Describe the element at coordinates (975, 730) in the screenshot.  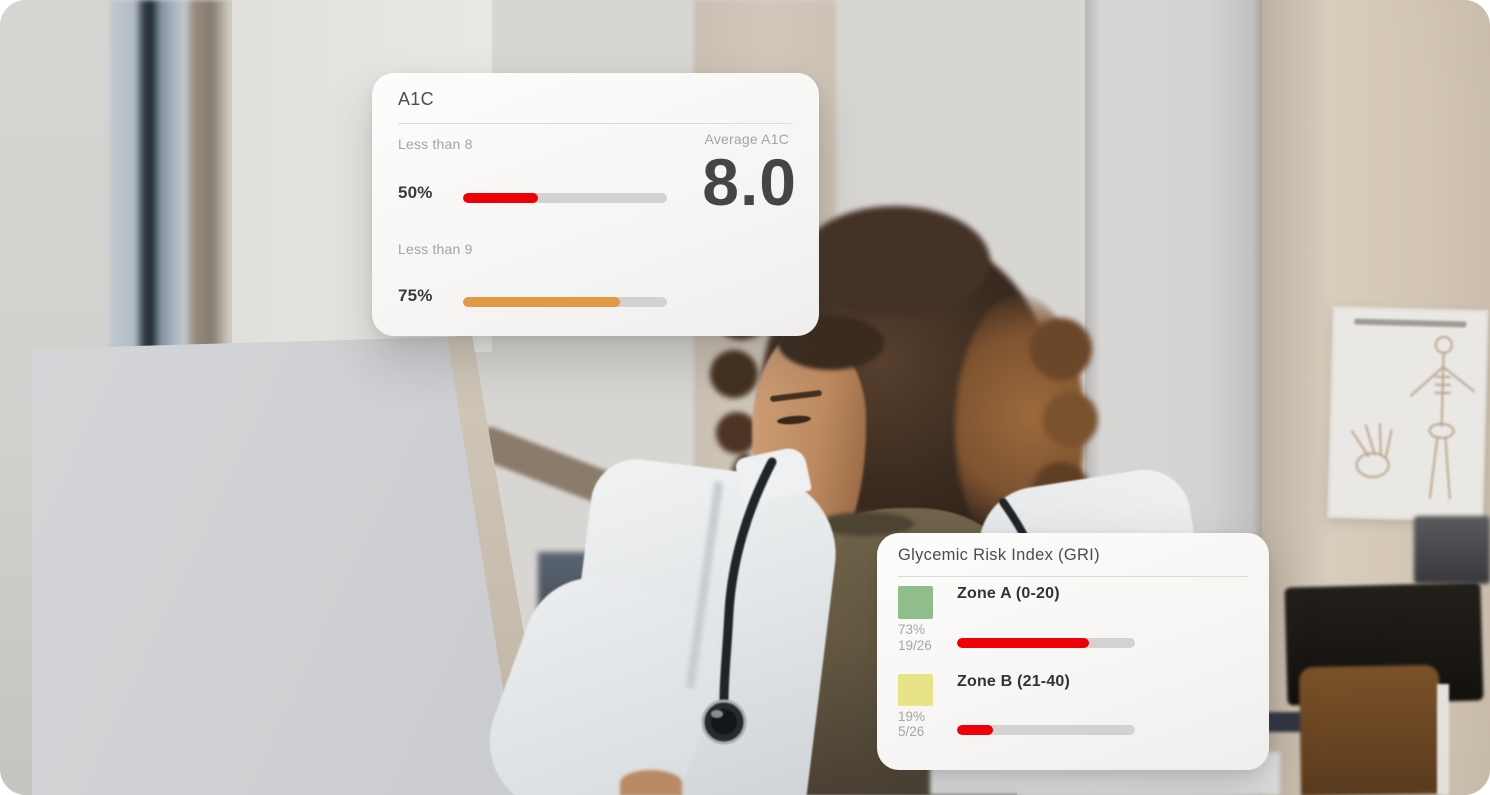
I see `zone-b-progress-fill` at that location.